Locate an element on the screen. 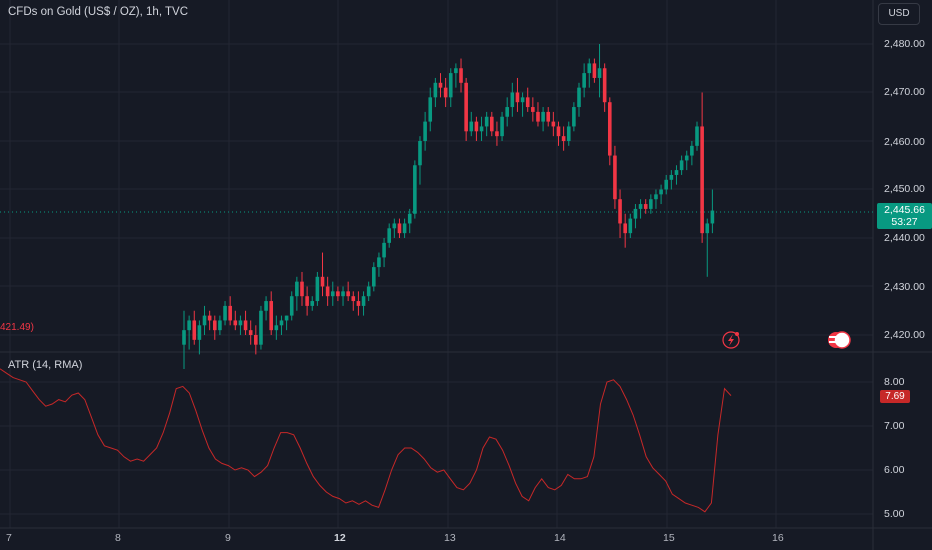 The width and height of the screenshot is (932, 550). indicator-title: ATR (14, RMA) is located at coordinates (45, 365).